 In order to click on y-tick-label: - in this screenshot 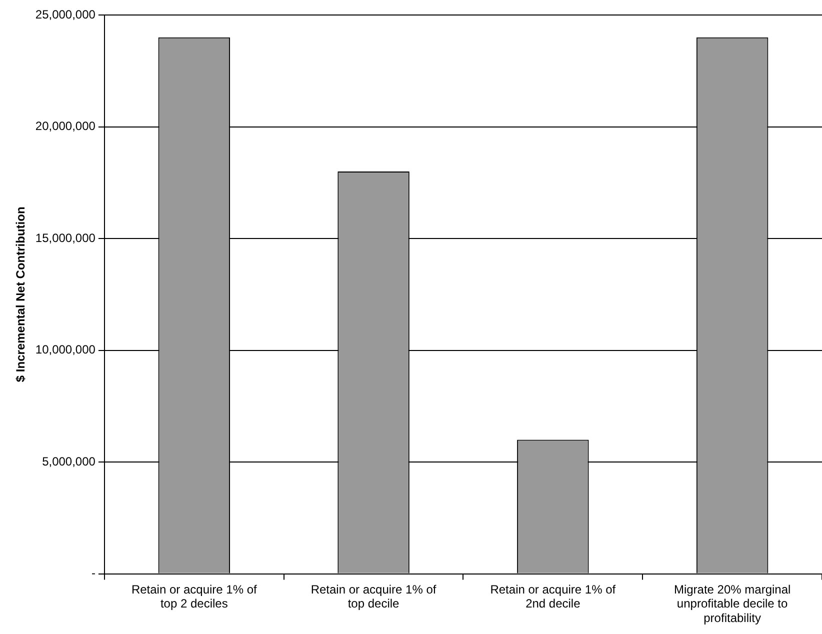, I will do `click(93, 573)`.